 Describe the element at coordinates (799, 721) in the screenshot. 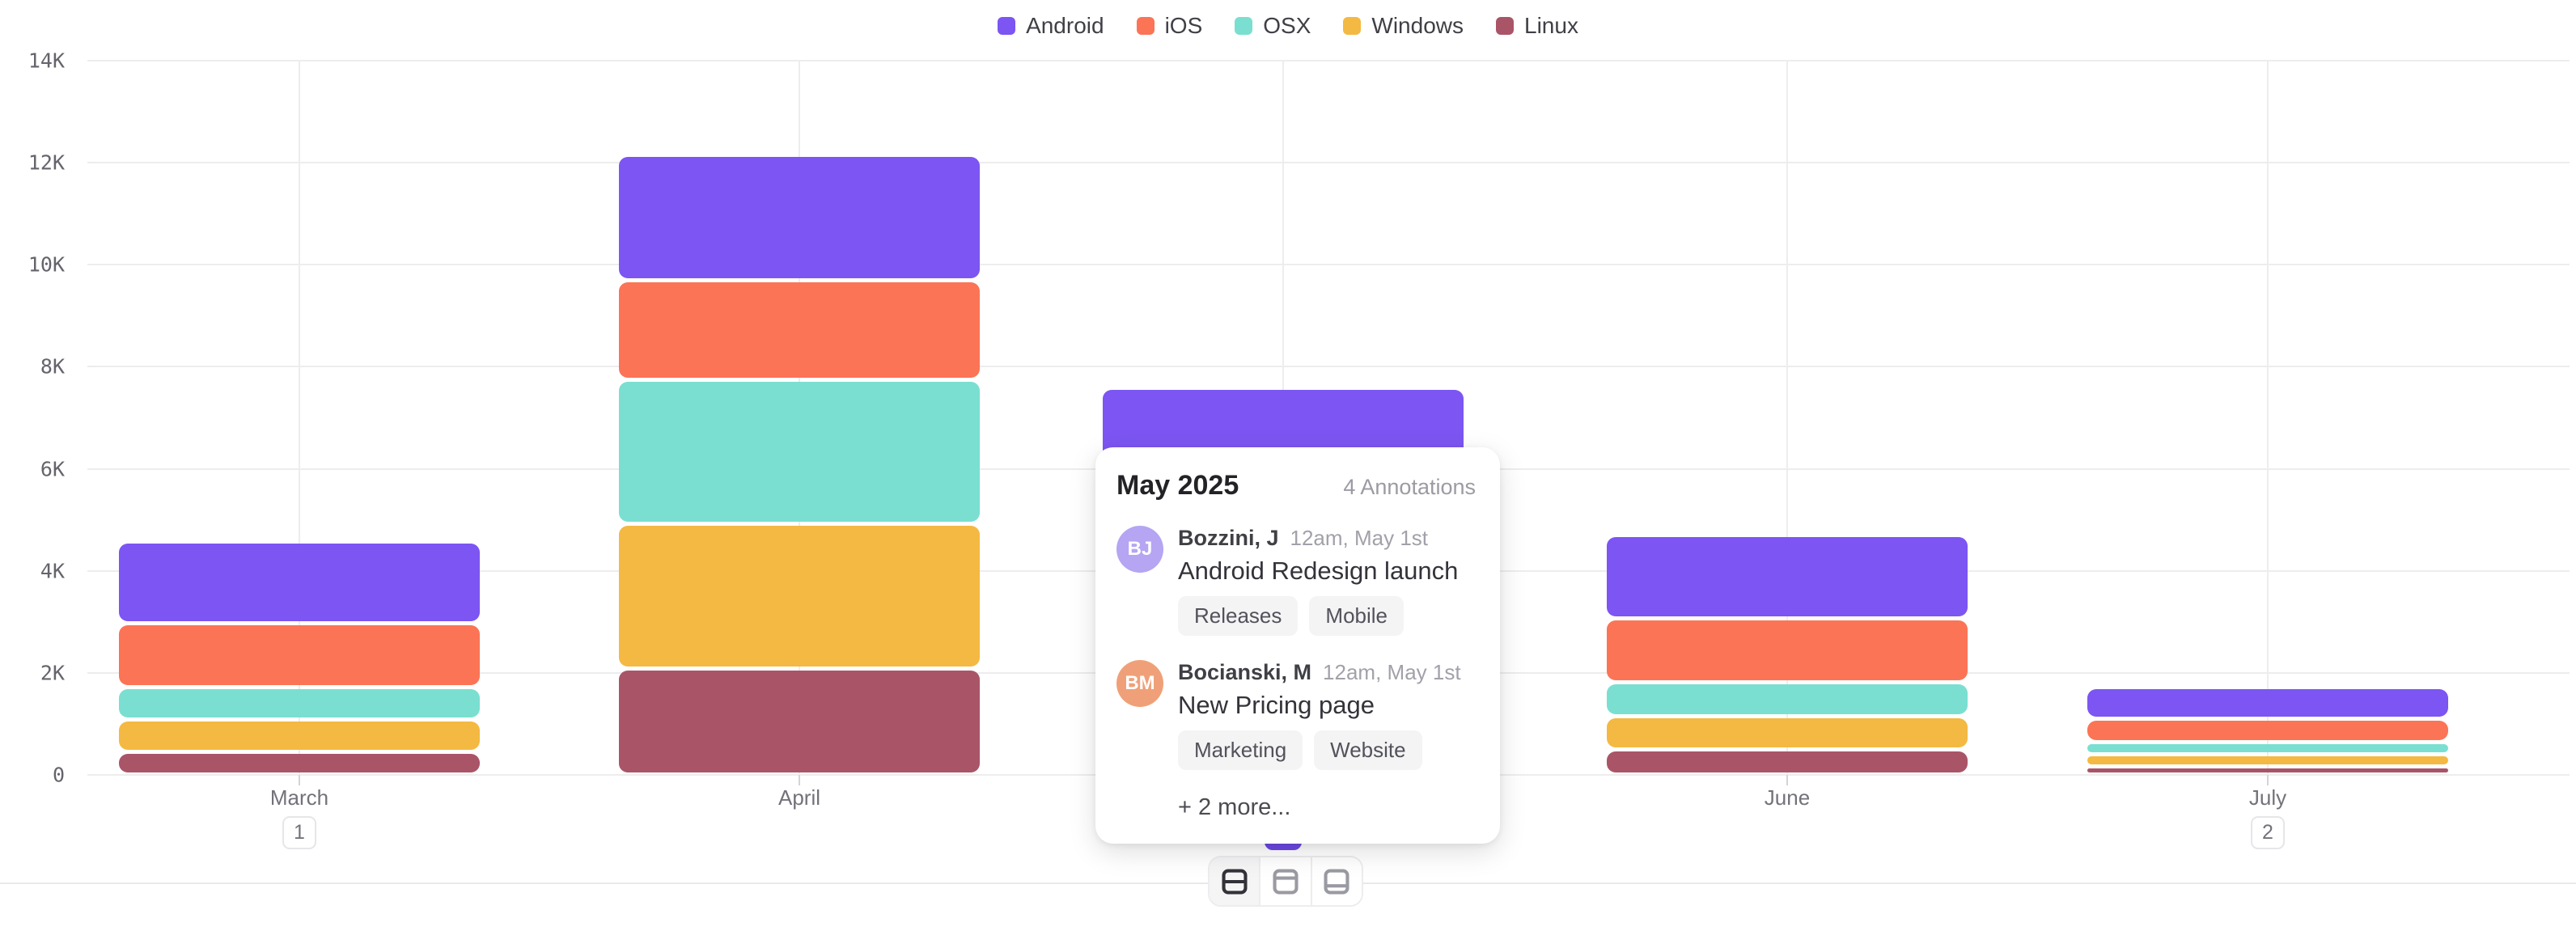

I see `bar-segment-linux-april` at that location.